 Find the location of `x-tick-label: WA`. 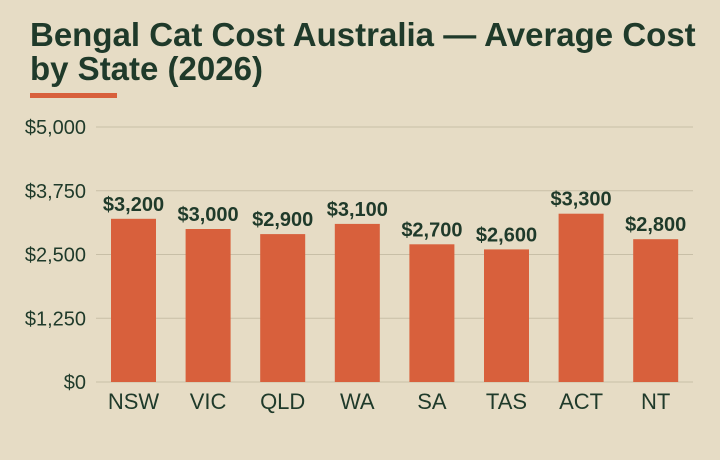

x-tick-label: WA is located at coordinates (357, 401).